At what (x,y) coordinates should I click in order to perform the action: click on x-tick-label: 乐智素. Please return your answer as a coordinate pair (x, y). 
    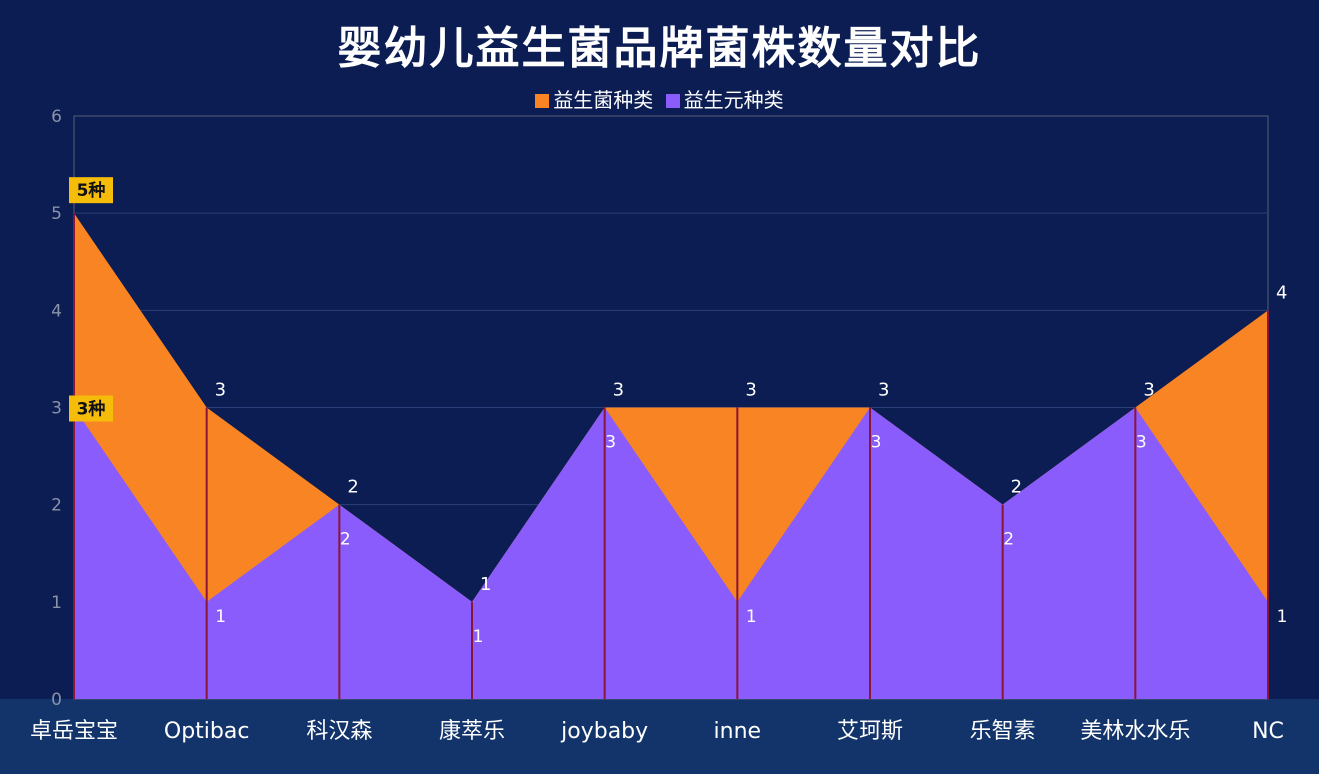
    Looking at the image, I should click on (1003, 731).